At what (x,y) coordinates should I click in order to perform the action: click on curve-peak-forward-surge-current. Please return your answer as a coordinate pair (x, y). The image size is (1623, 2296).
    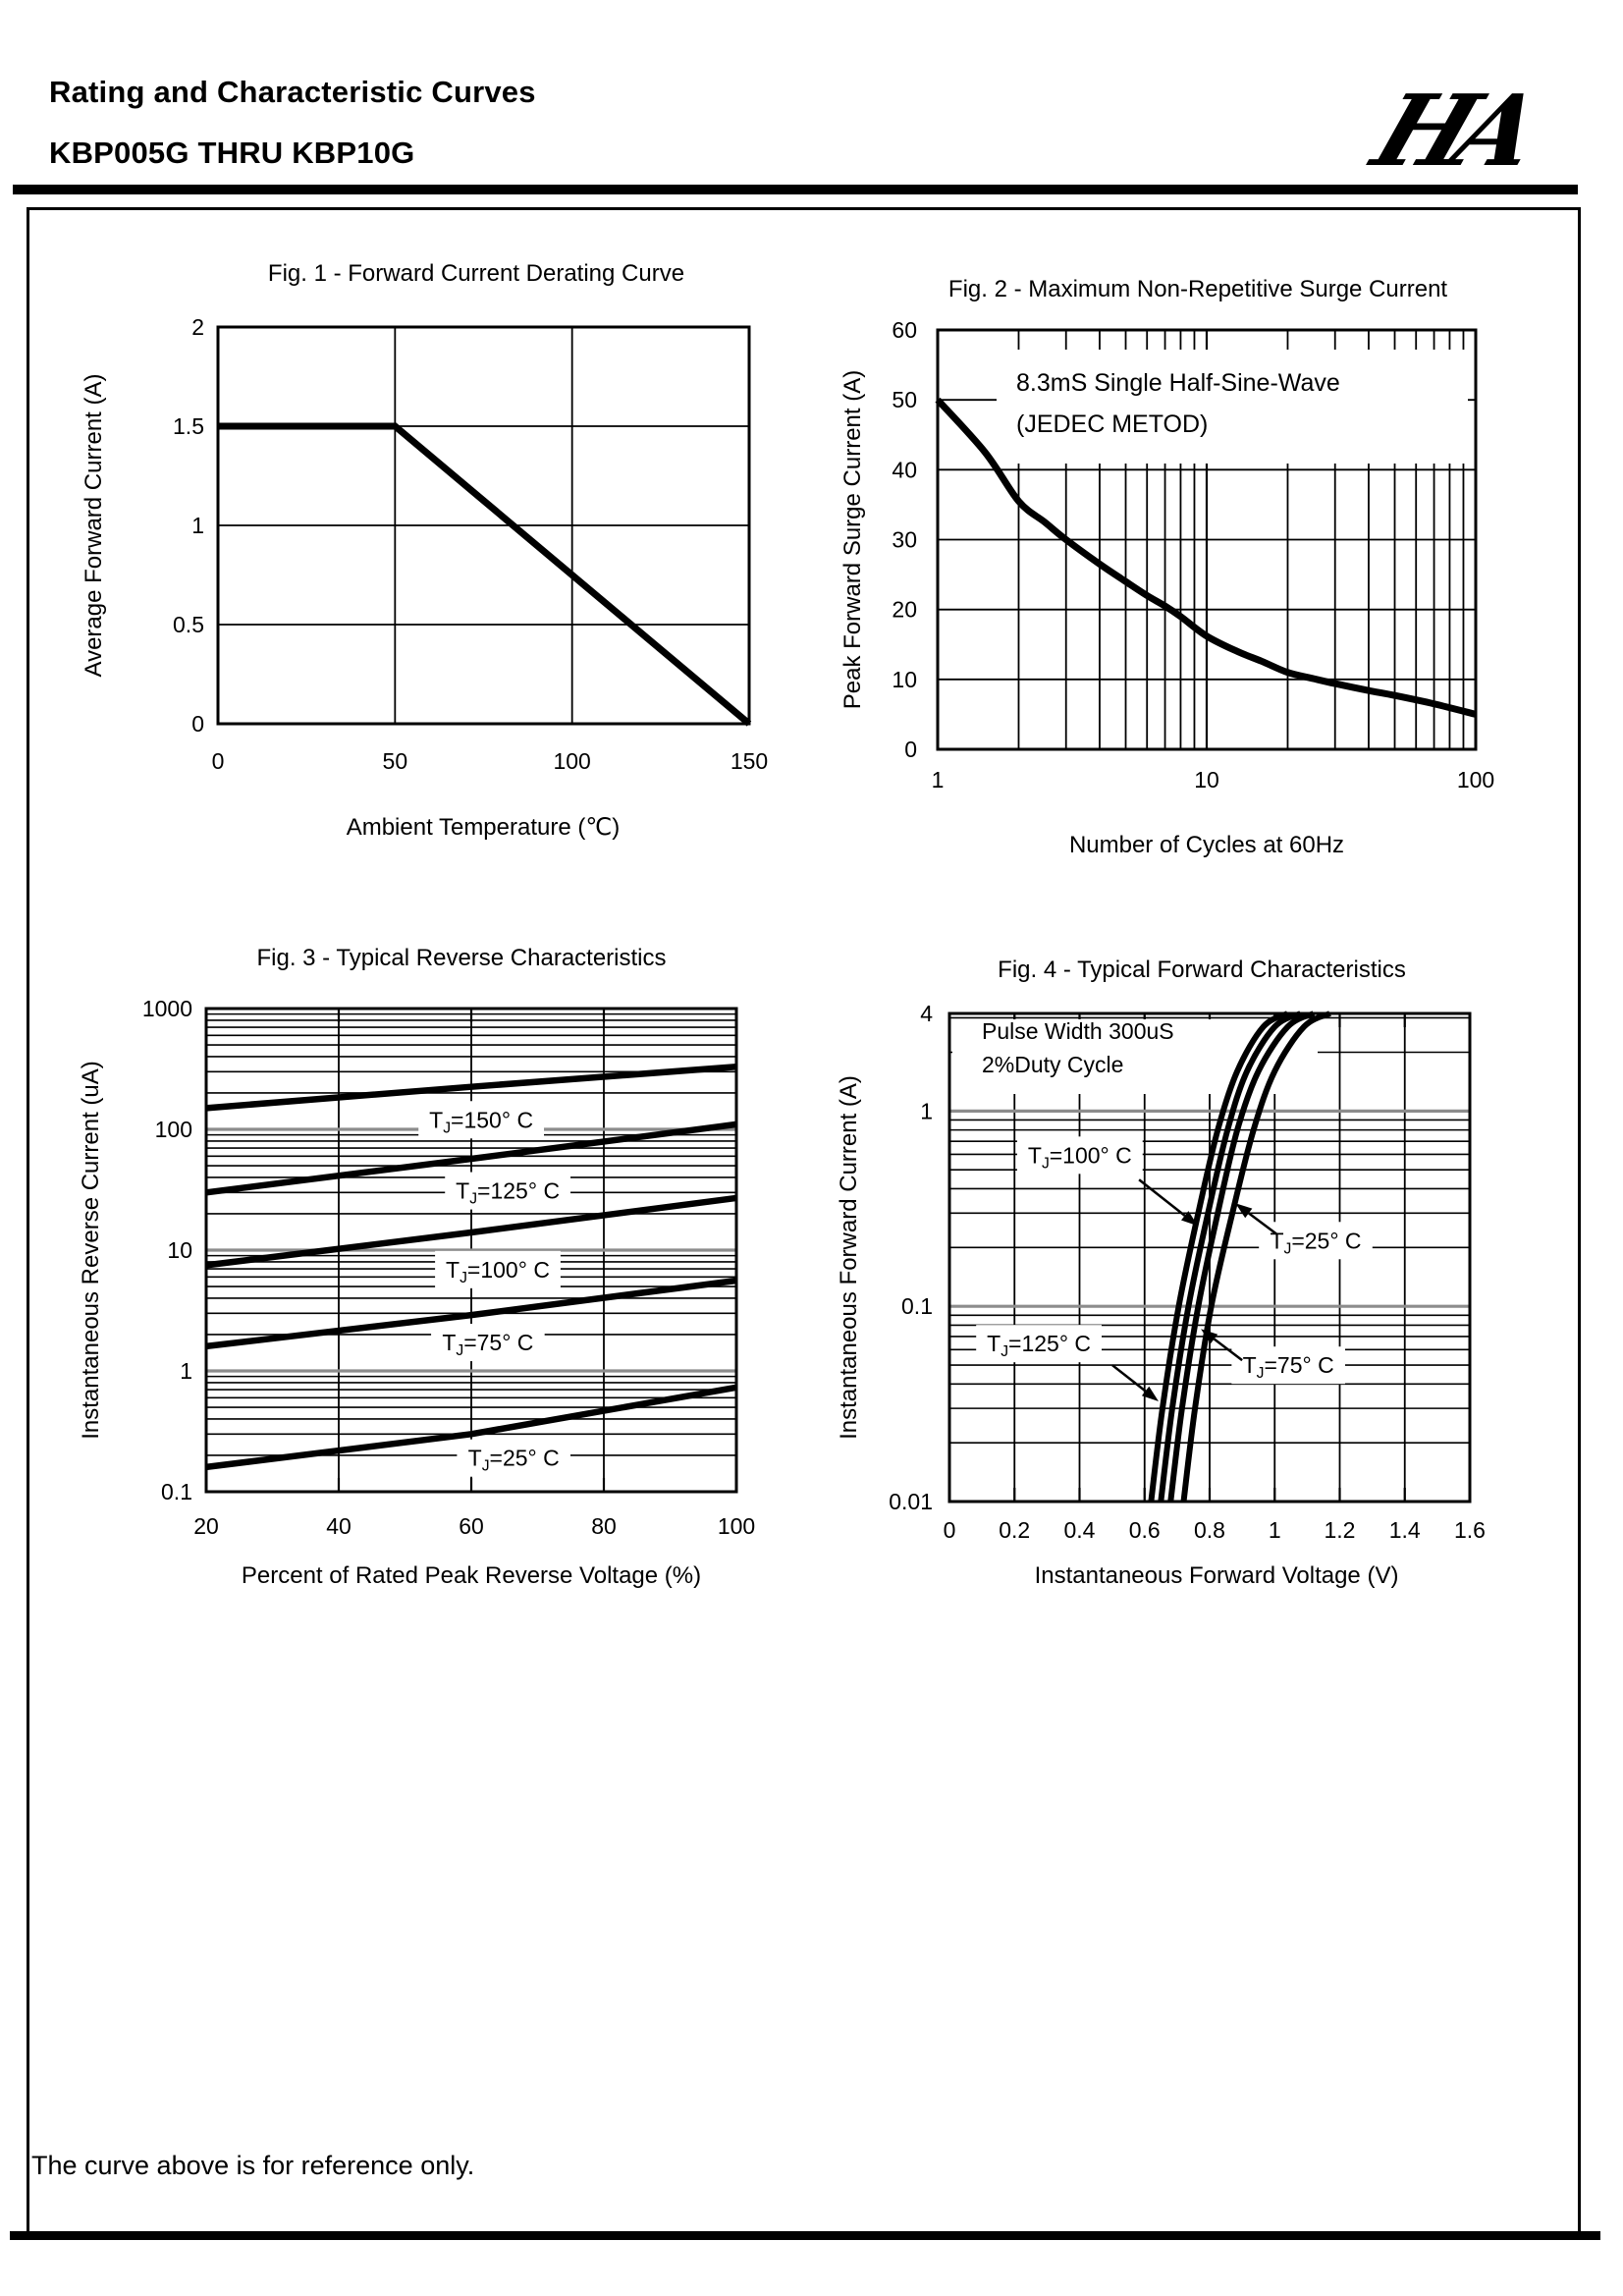
    Looking at the image, I should click on (1206, 557).